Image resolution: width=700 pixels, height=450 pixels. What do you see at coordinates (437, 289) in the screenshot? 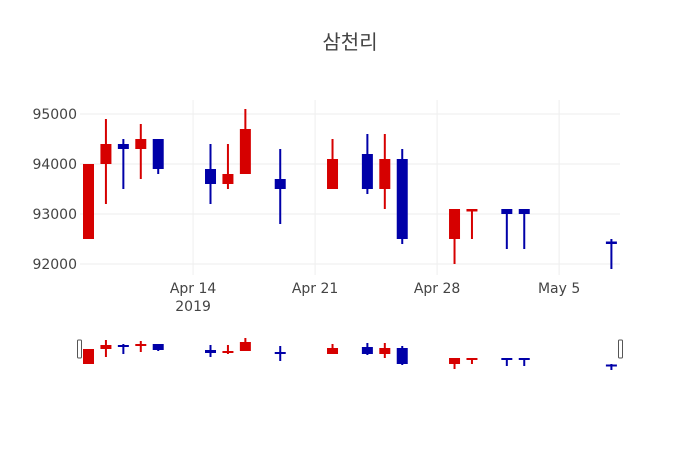
I see `x-tick-label: Apr 28` at bounding box center [437, 289].